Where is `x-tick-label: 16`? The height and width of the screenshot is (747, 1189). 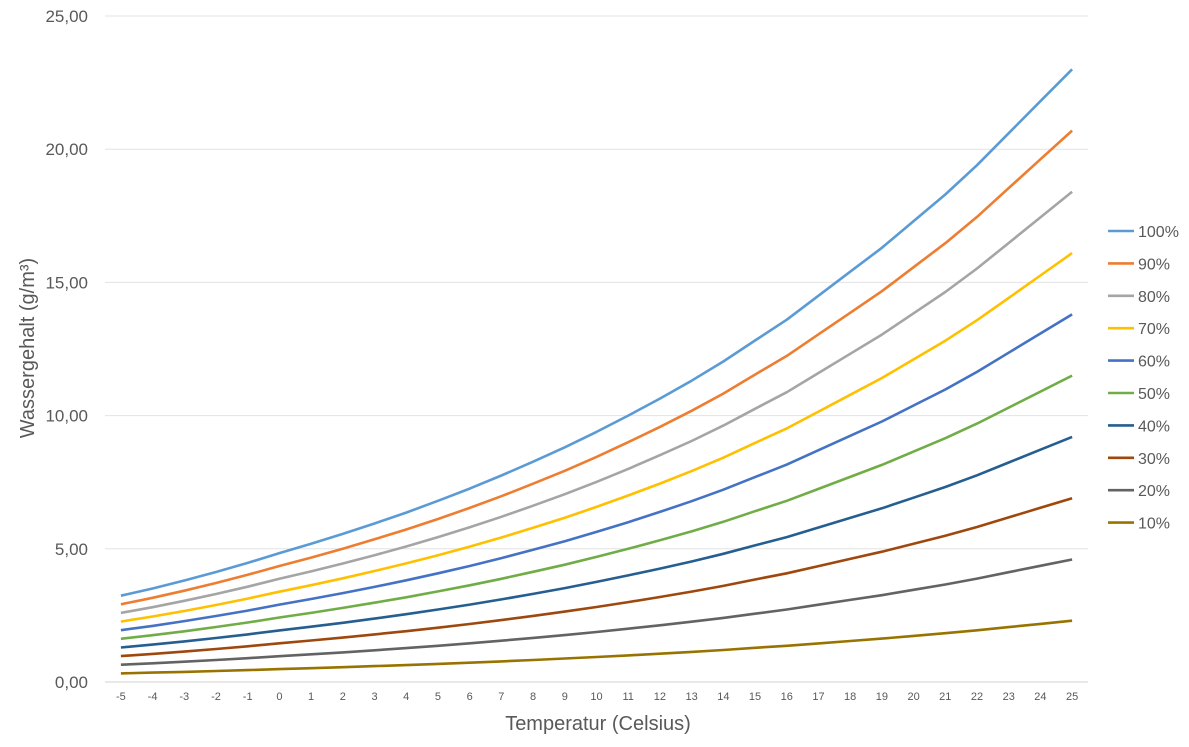
x-tick-label: 16 is located at coordinates (787, 697).